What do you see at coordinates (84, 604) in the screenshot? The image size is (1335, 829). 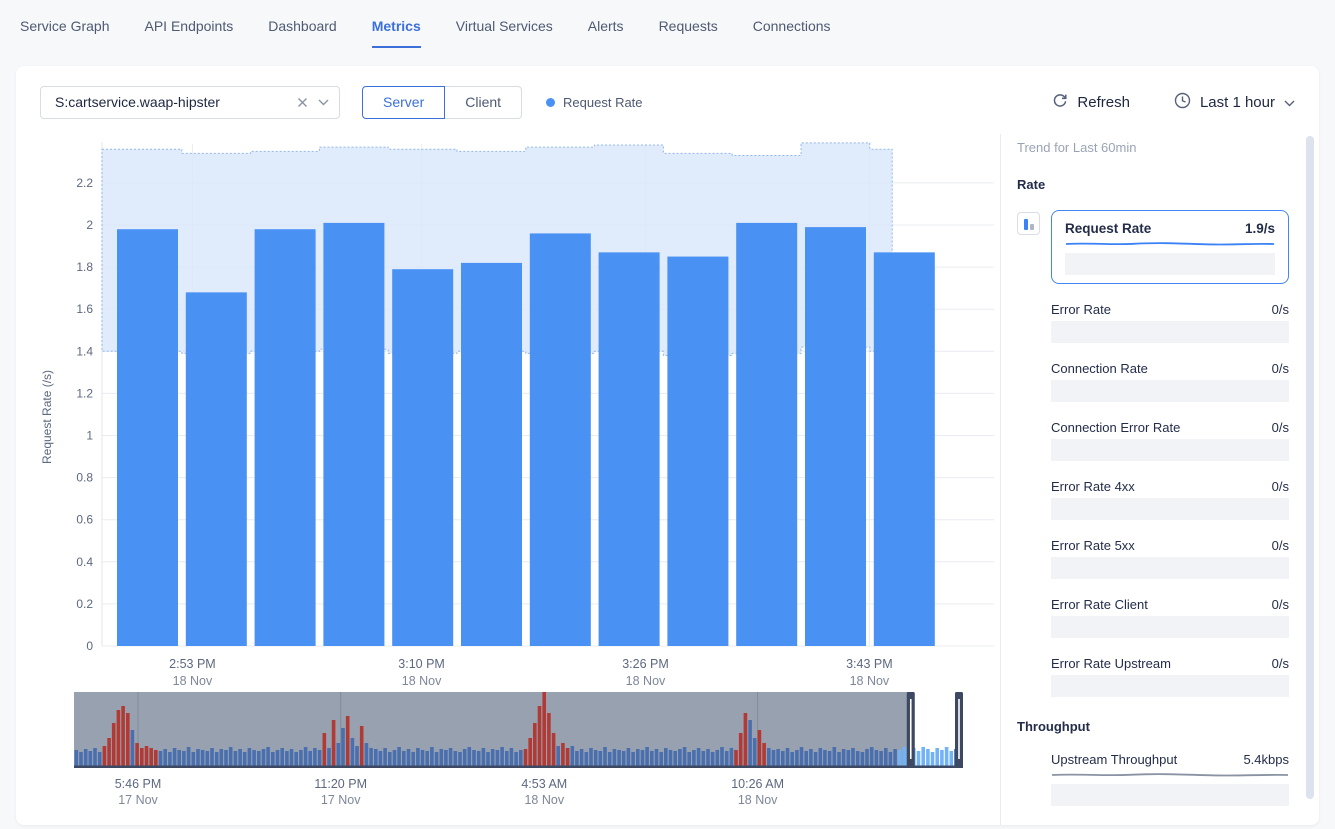 I see `svg-text: 0.2` at bounding box center [84, 604].